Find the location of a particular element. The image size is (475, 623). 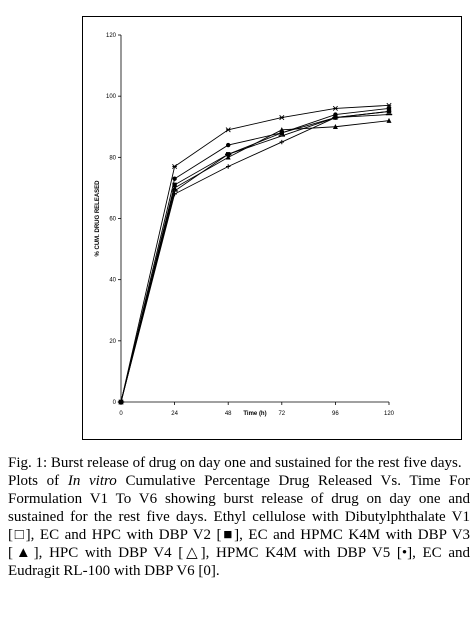

y-tick-label: 60 is located at coordinates (112, 220).